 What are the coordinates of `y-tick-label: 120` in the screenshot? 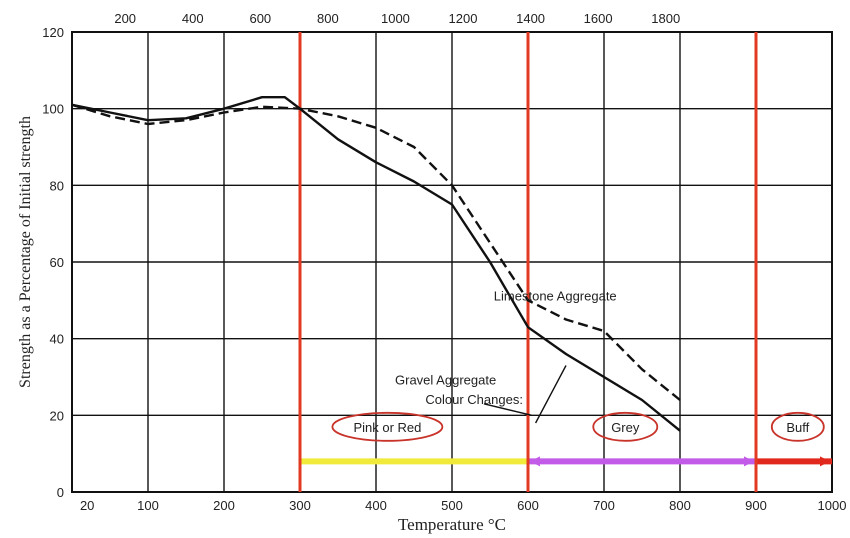 It's located at (53, 32).